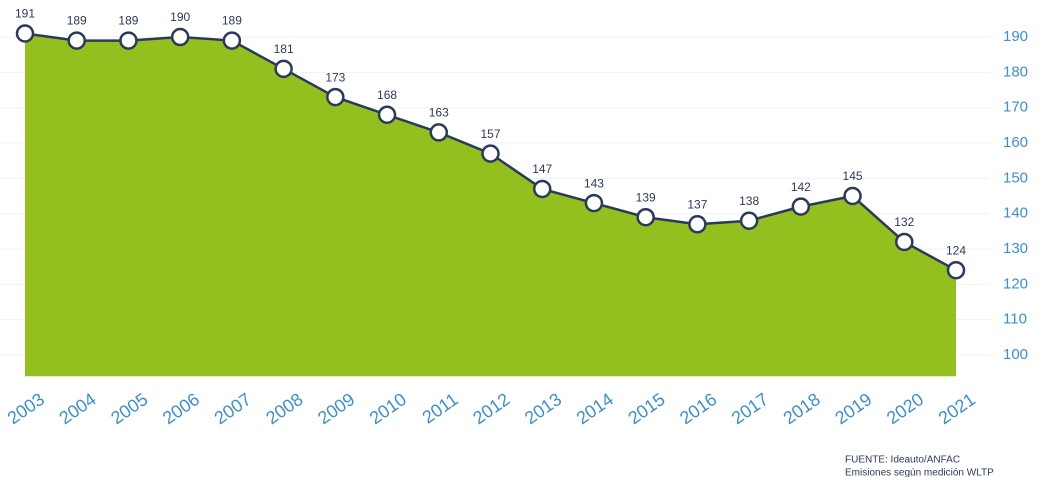 This screenshot has height=477, width=1052. I want to click on x-tick-label: 2019, so click(853, 408).